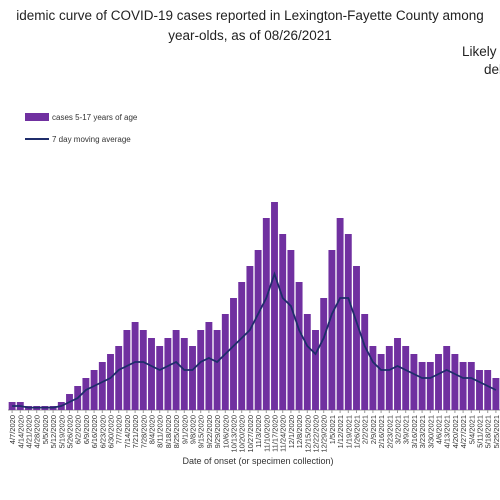 The height and width of the screenshot is (500, 500). I want to click on x-tick-label: 12/1/2020, so click(291, 431).